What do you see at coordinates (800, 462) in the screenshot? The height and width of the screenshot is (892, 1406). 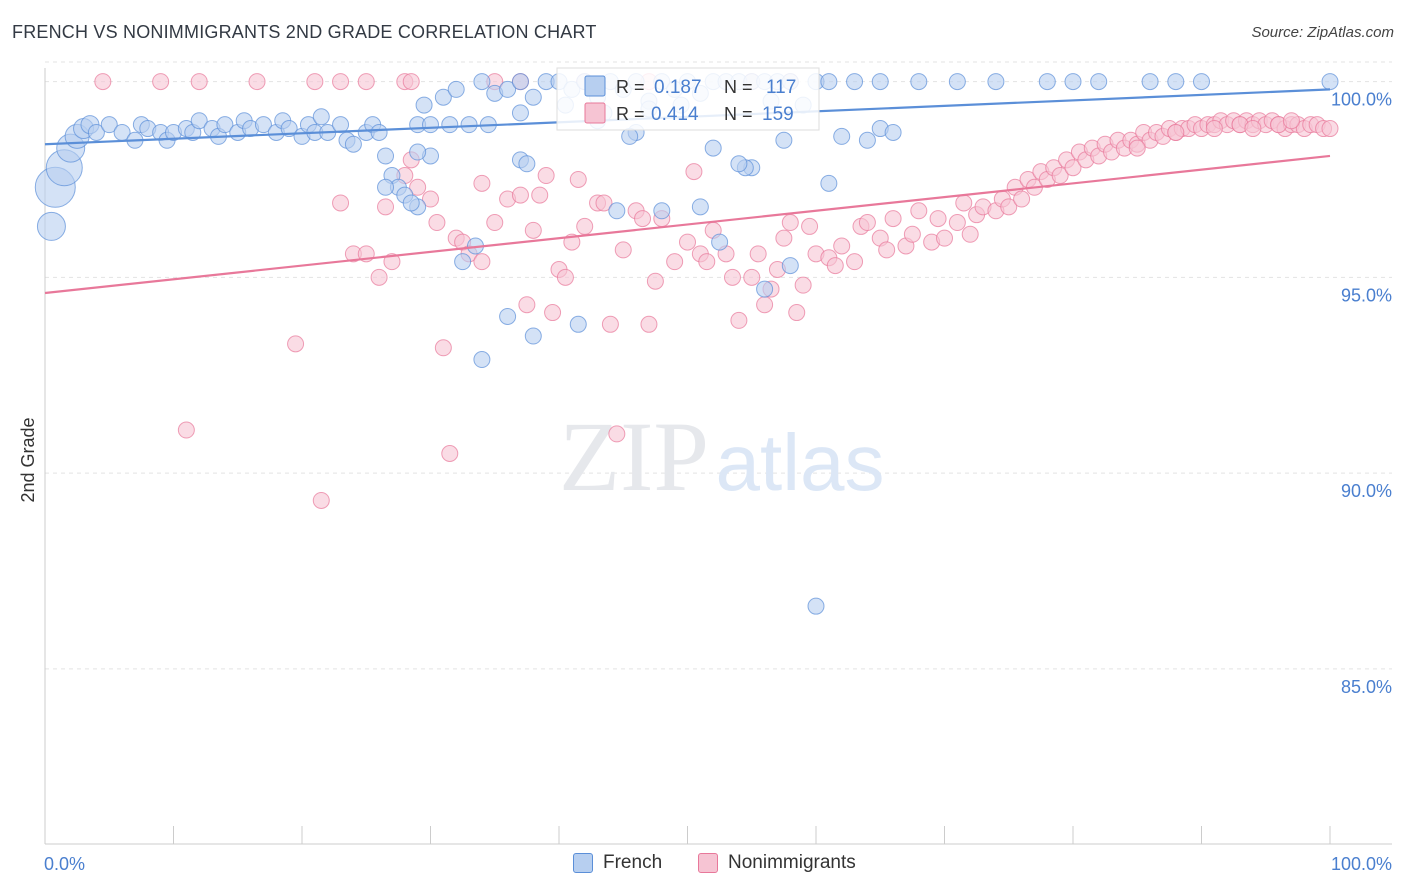 I see `watermark-atlas: atlas` at bounding box center [800, 462].